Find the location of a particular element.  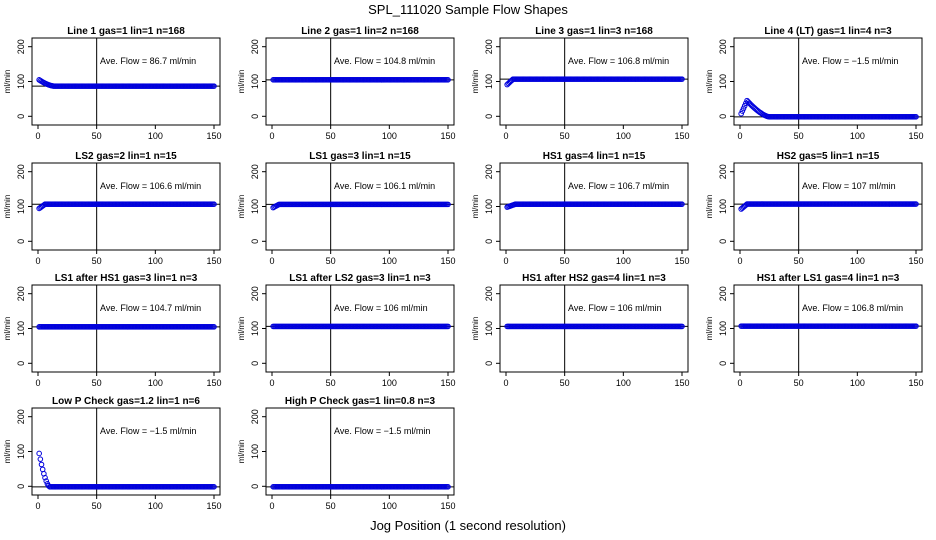

average-flow-annotation: Ave. Flow = 106.7 ml/min is located at coordinates (618, 186).